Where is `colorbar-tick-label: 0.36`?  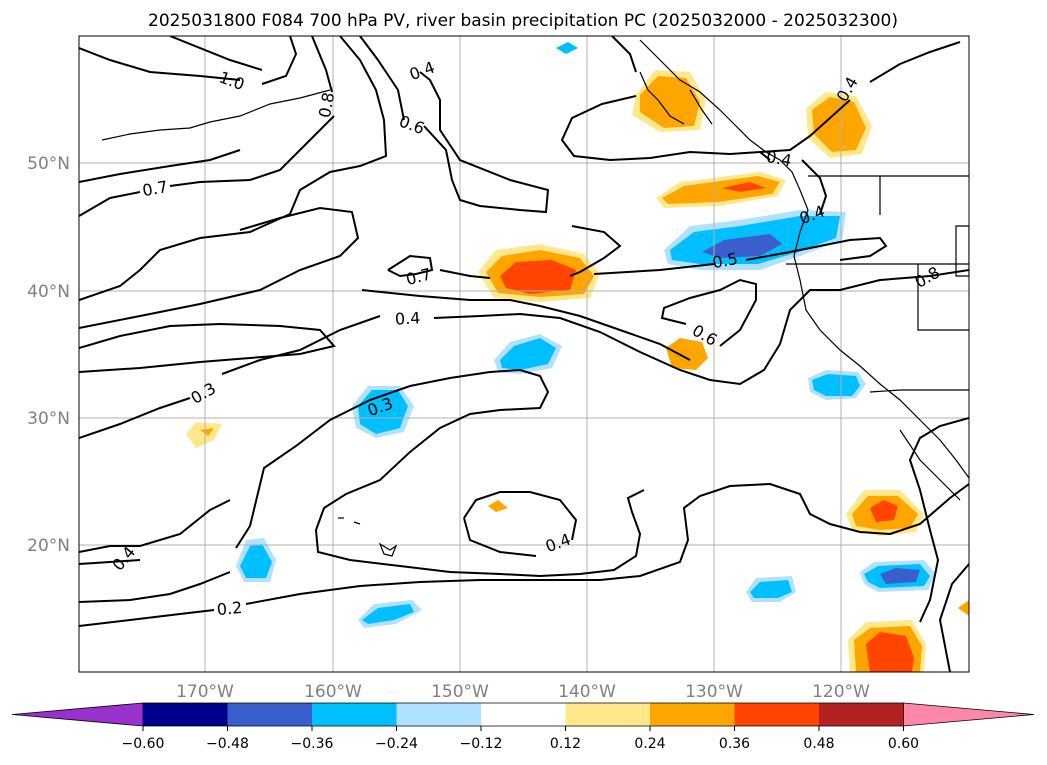 colorbar-tick-label: 0.36 is located at coordinates (734, 744).